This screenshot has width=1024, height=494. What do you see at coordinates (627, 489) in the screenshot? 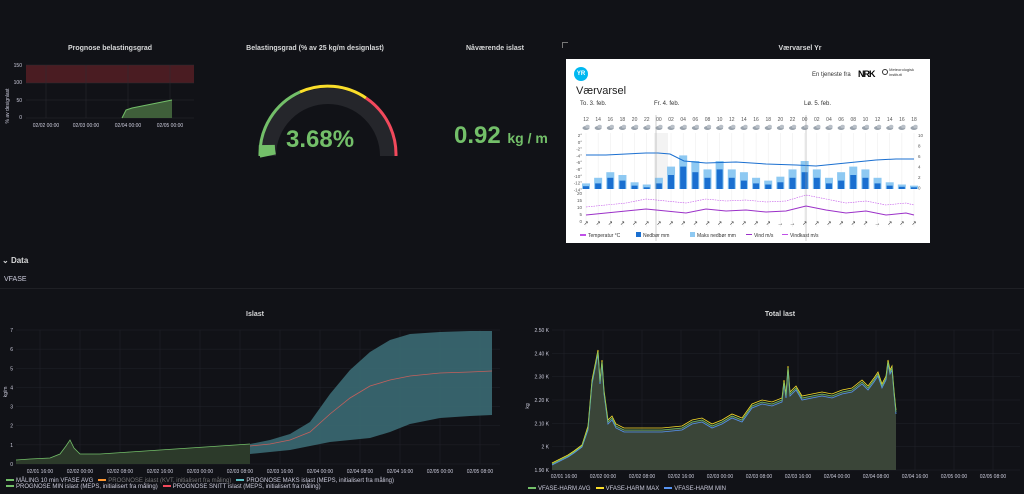
I see `legend-item: VFASE-HARM MAX` at bounding box center [627, 489].